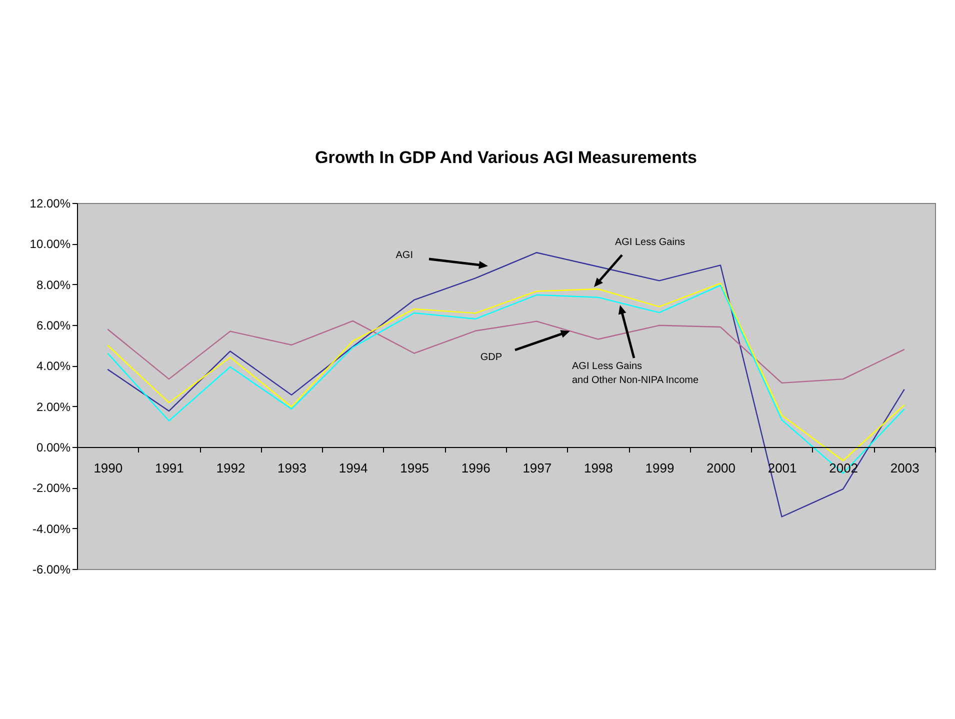 The image size is (955, 719). I want to click on y-tick-label: -2.00%, so click(51, 488).